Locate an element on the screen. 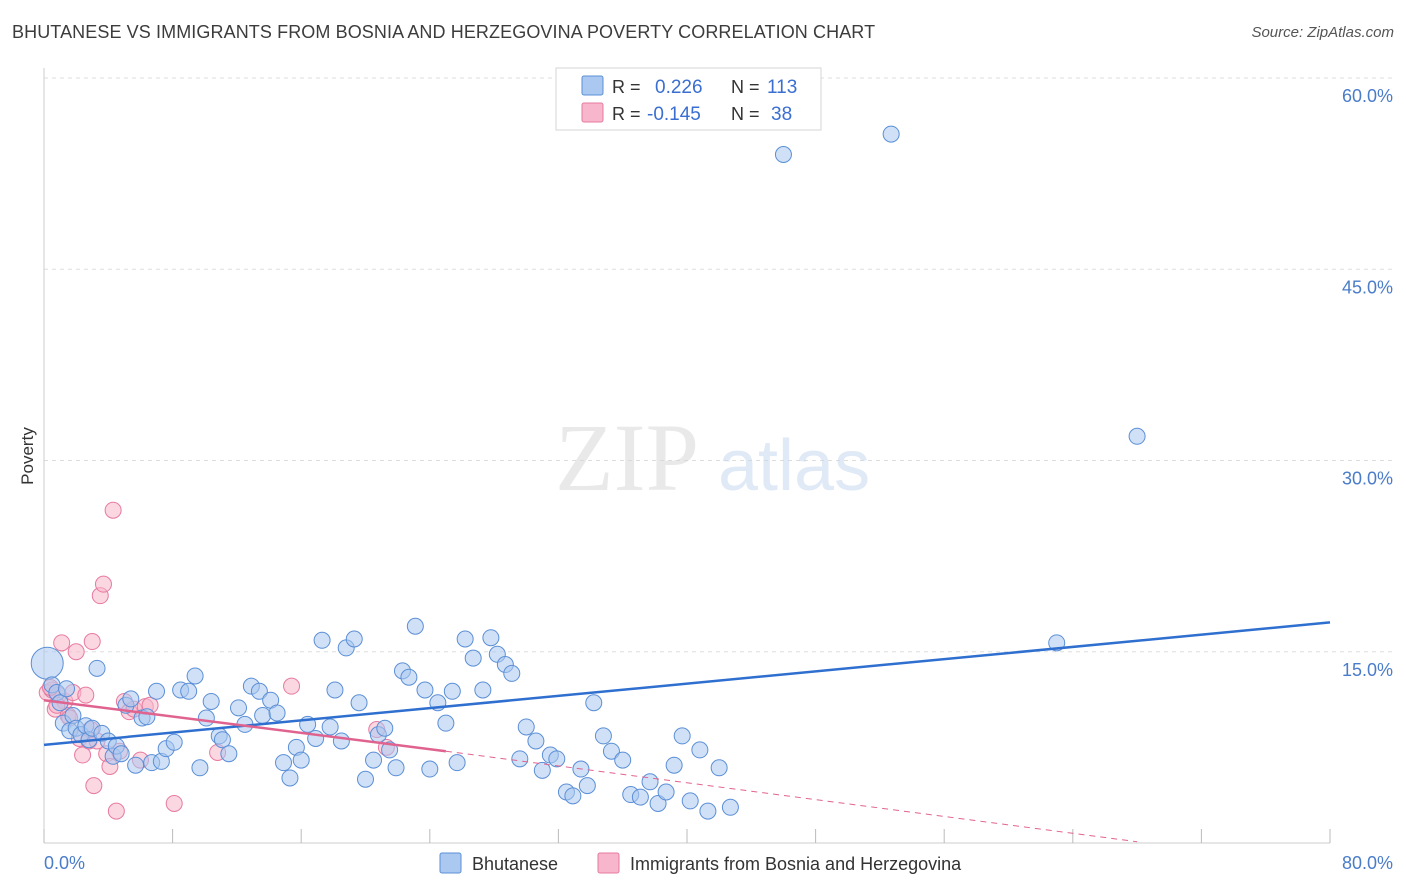  legend-n-value-1: 113 is located at coordinates (782, 87).